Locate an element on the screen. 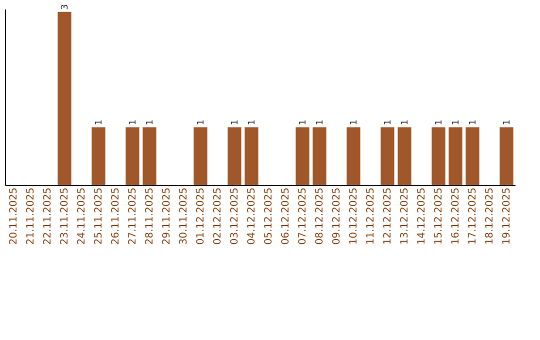 This screenshot has height=340, width=540. x-tick-label: 24.11.2025 is located at coordinates (82, 216).